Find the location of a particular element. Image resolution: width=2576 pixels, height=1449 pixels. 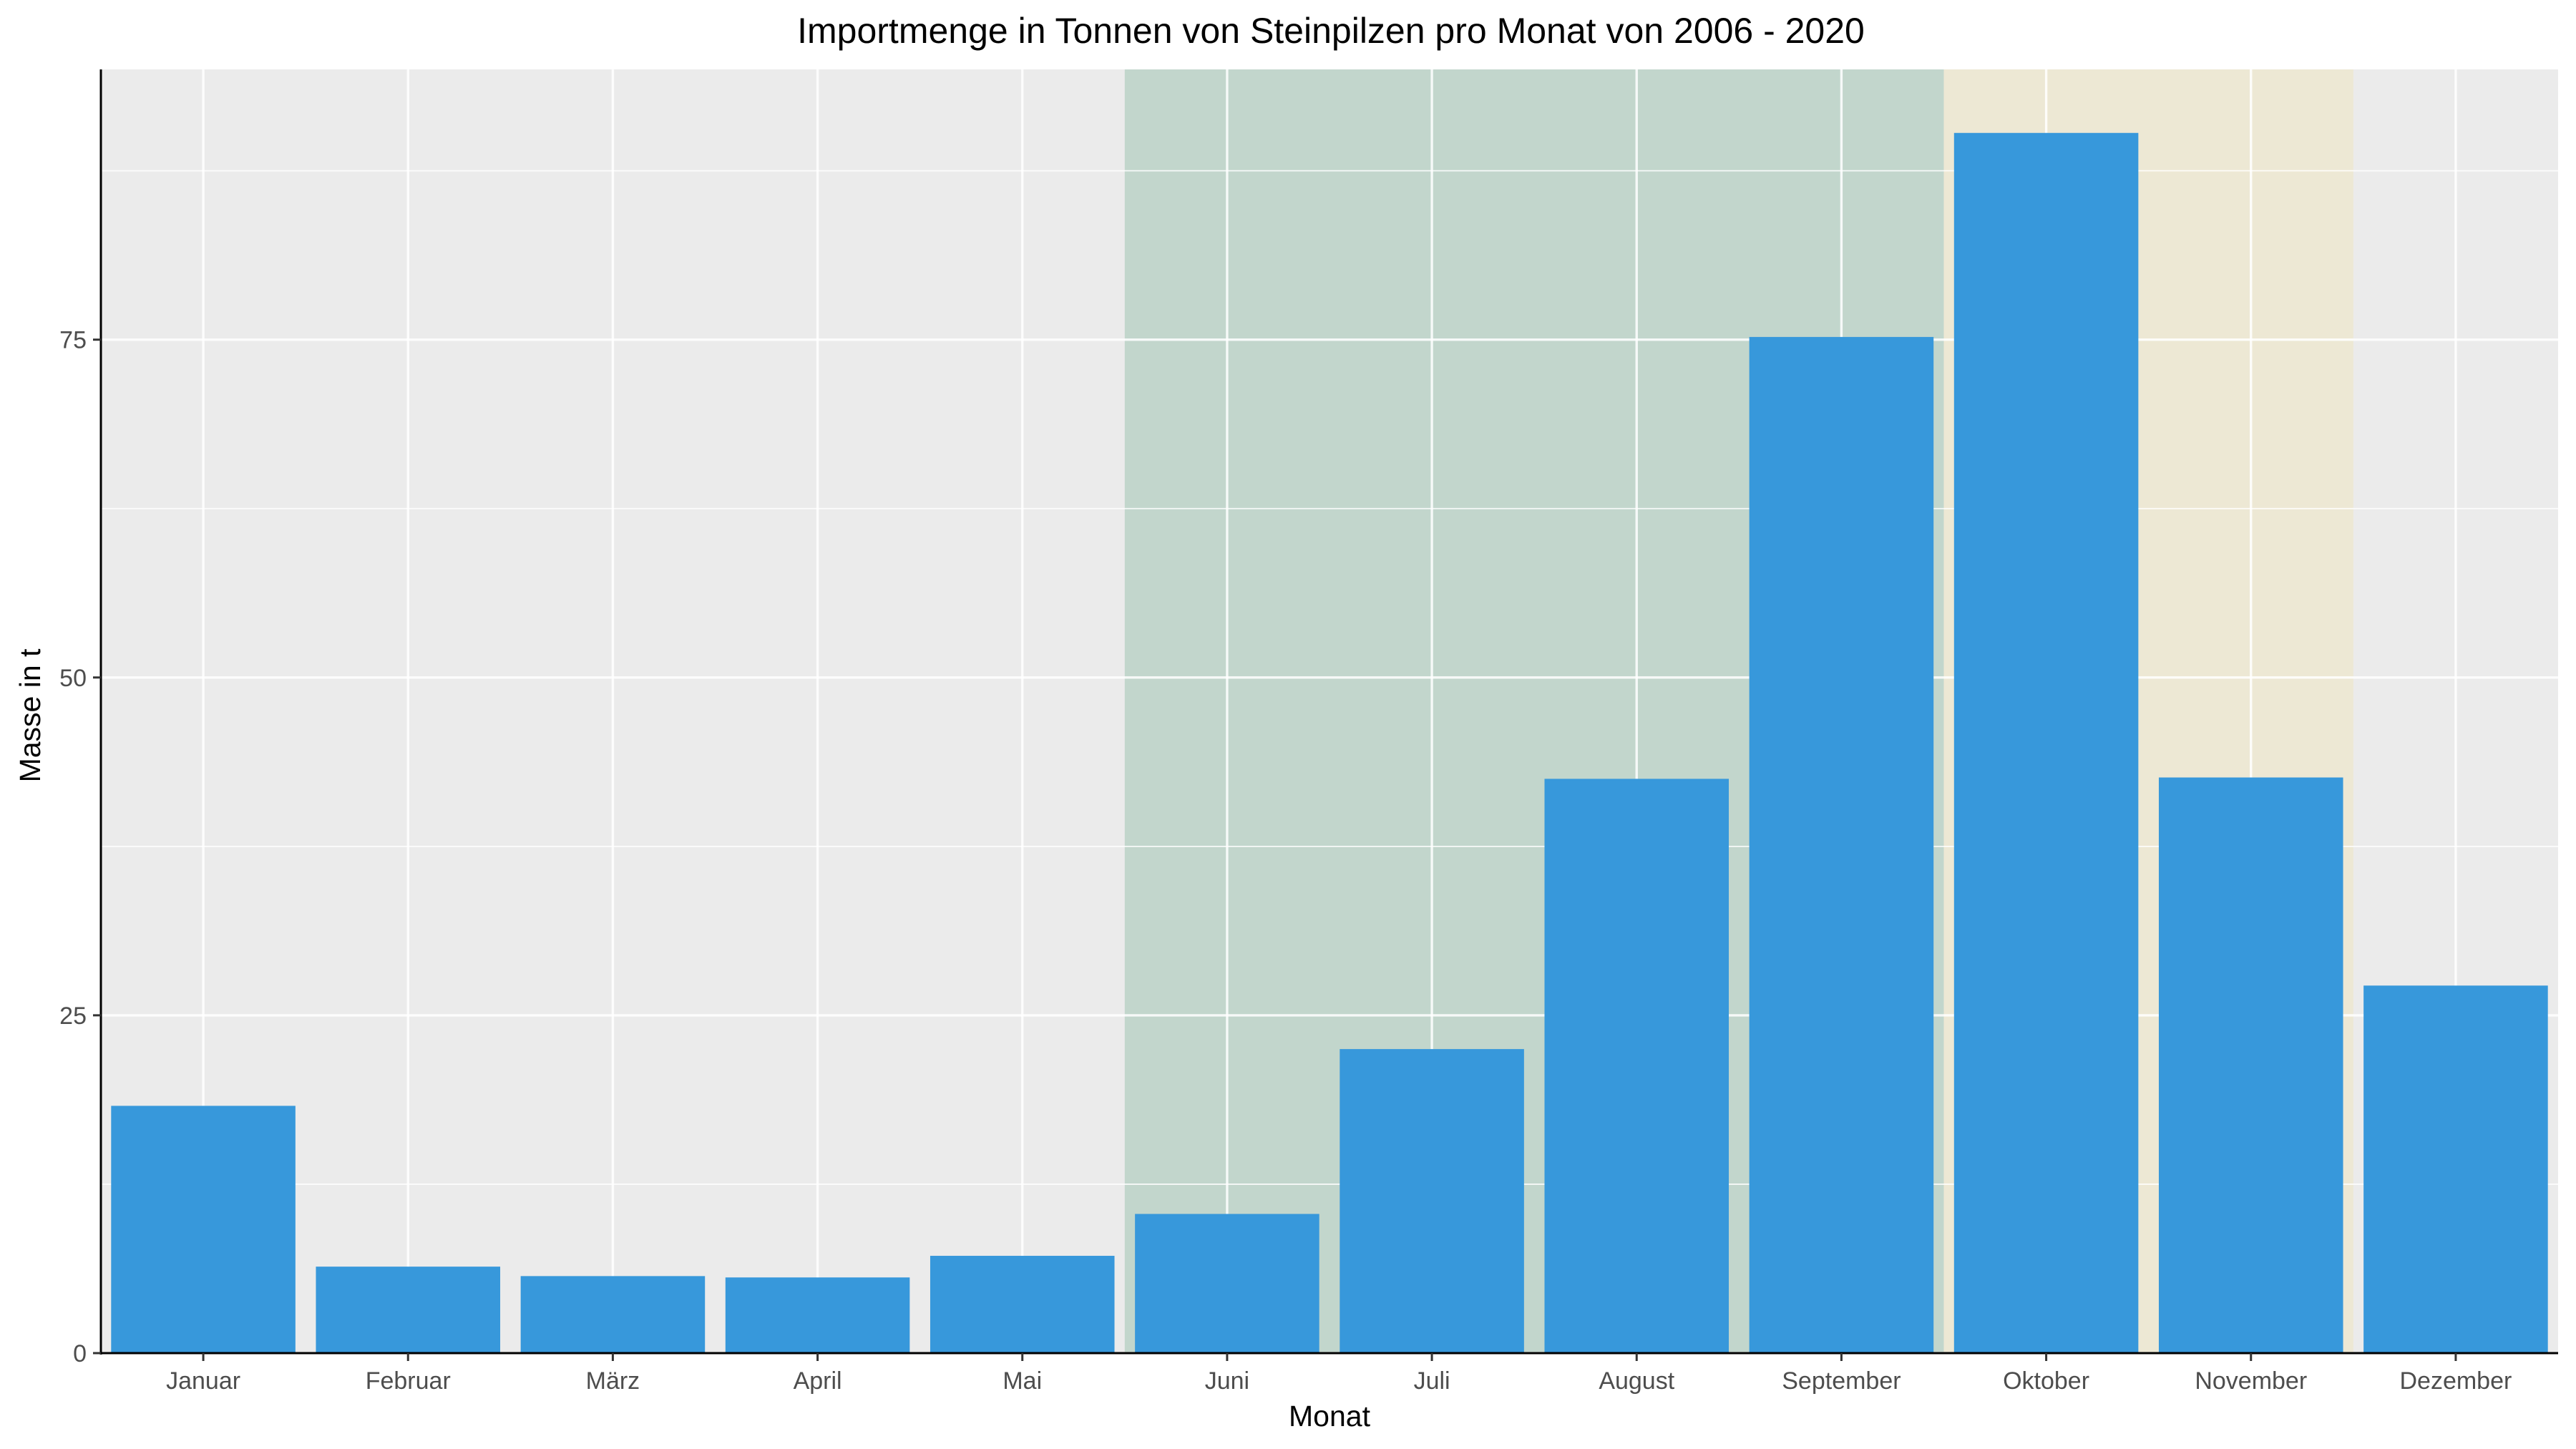

bar-m-rz is located at coordinates (613, 1314).